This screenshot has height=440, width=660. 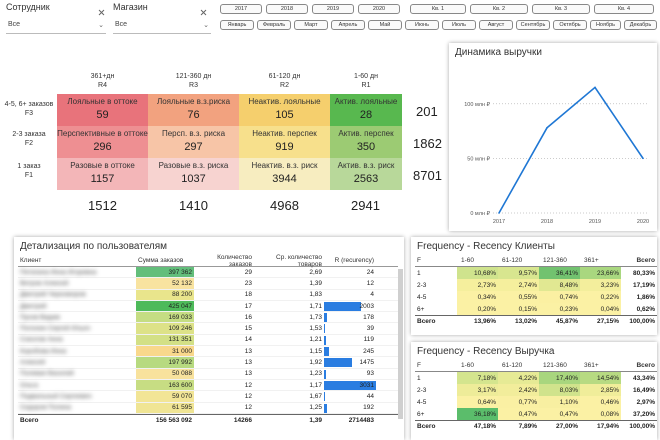 I want to click on total-orders: 14266, so click(x=242, y=420).